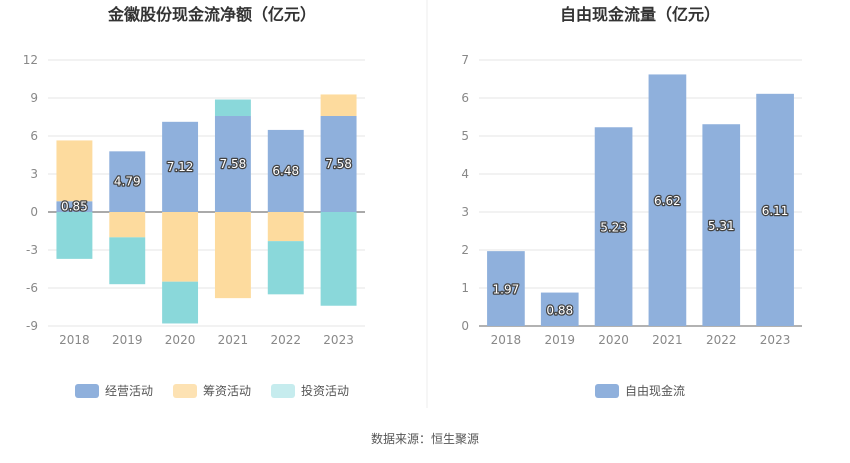 The height and width of the screenshot is (463, 850). Describe the element at coordinates (465, 174) in the screenshot. I see `y-tick-label: 4` at that location.